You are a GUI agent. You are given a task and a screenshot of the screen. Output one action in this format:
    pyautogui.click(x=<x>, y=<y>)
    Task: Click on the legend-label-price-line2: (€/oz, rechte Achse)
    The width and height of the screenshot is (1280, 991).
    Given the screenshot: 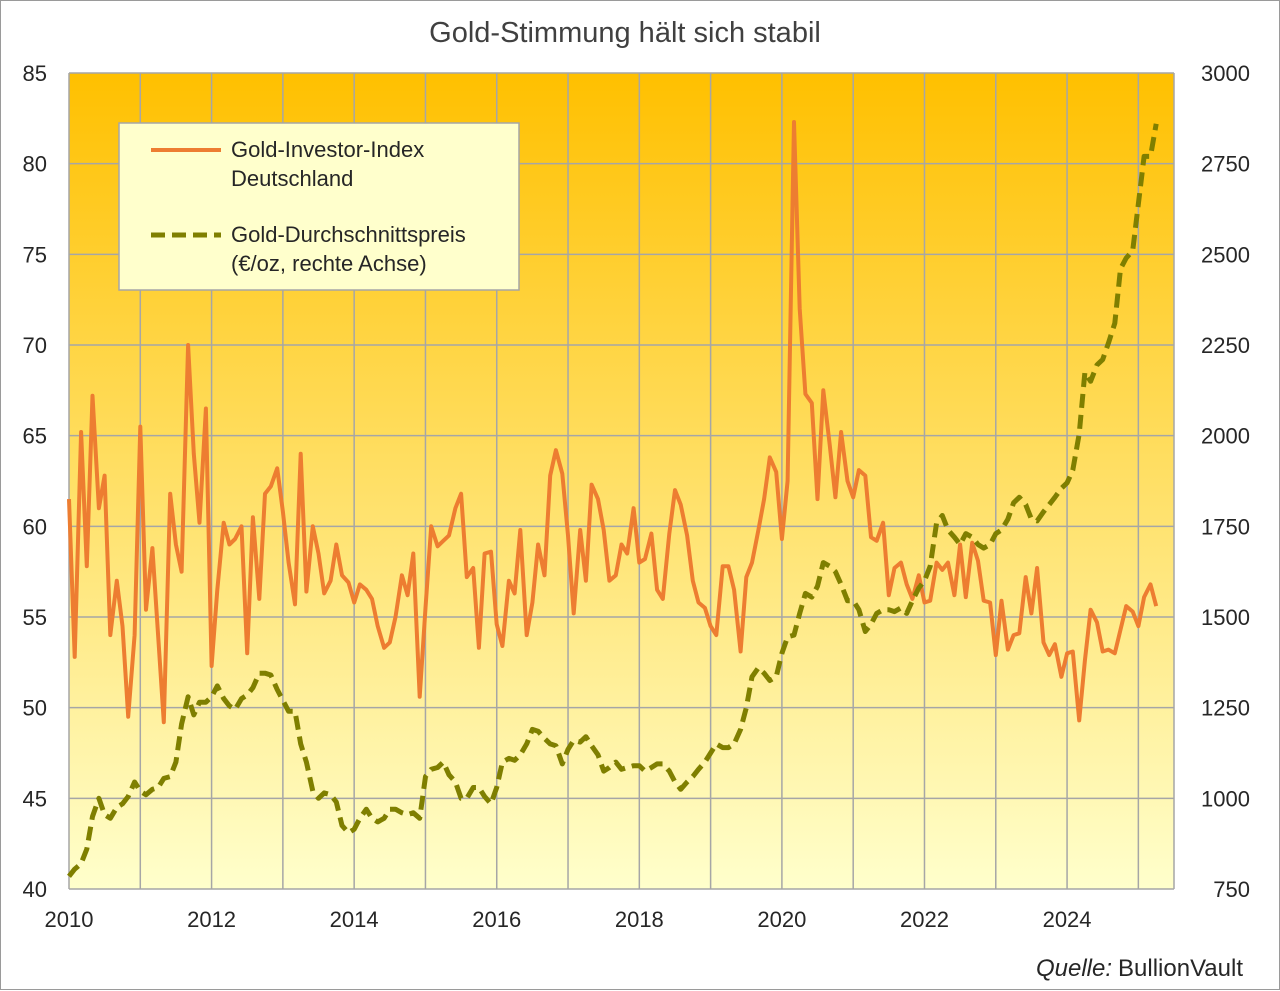 What is the action you would take?
    pyautogui.click(x=329, y=263)
    